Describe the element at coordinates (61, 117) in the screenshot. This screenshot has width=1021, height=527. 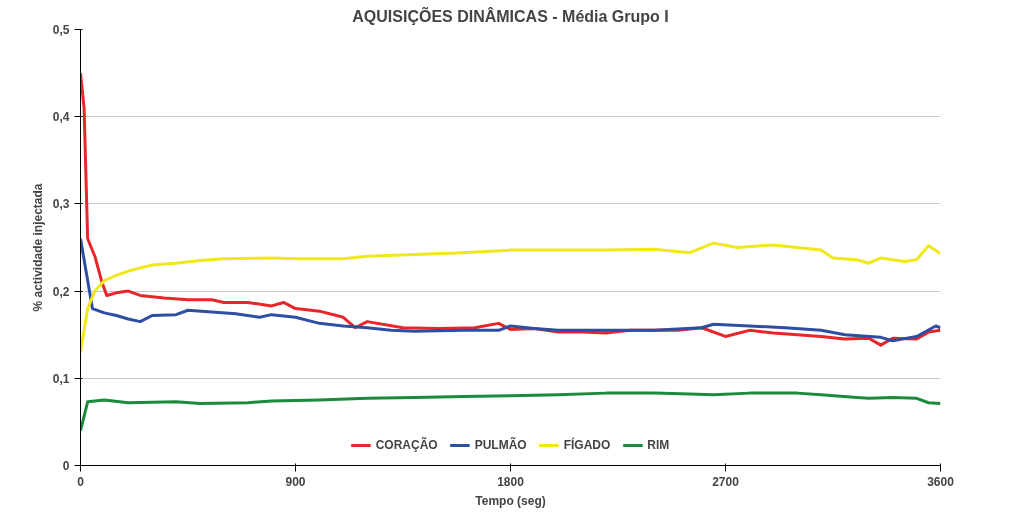
I see `y-tick-label: 0,4` at that location.